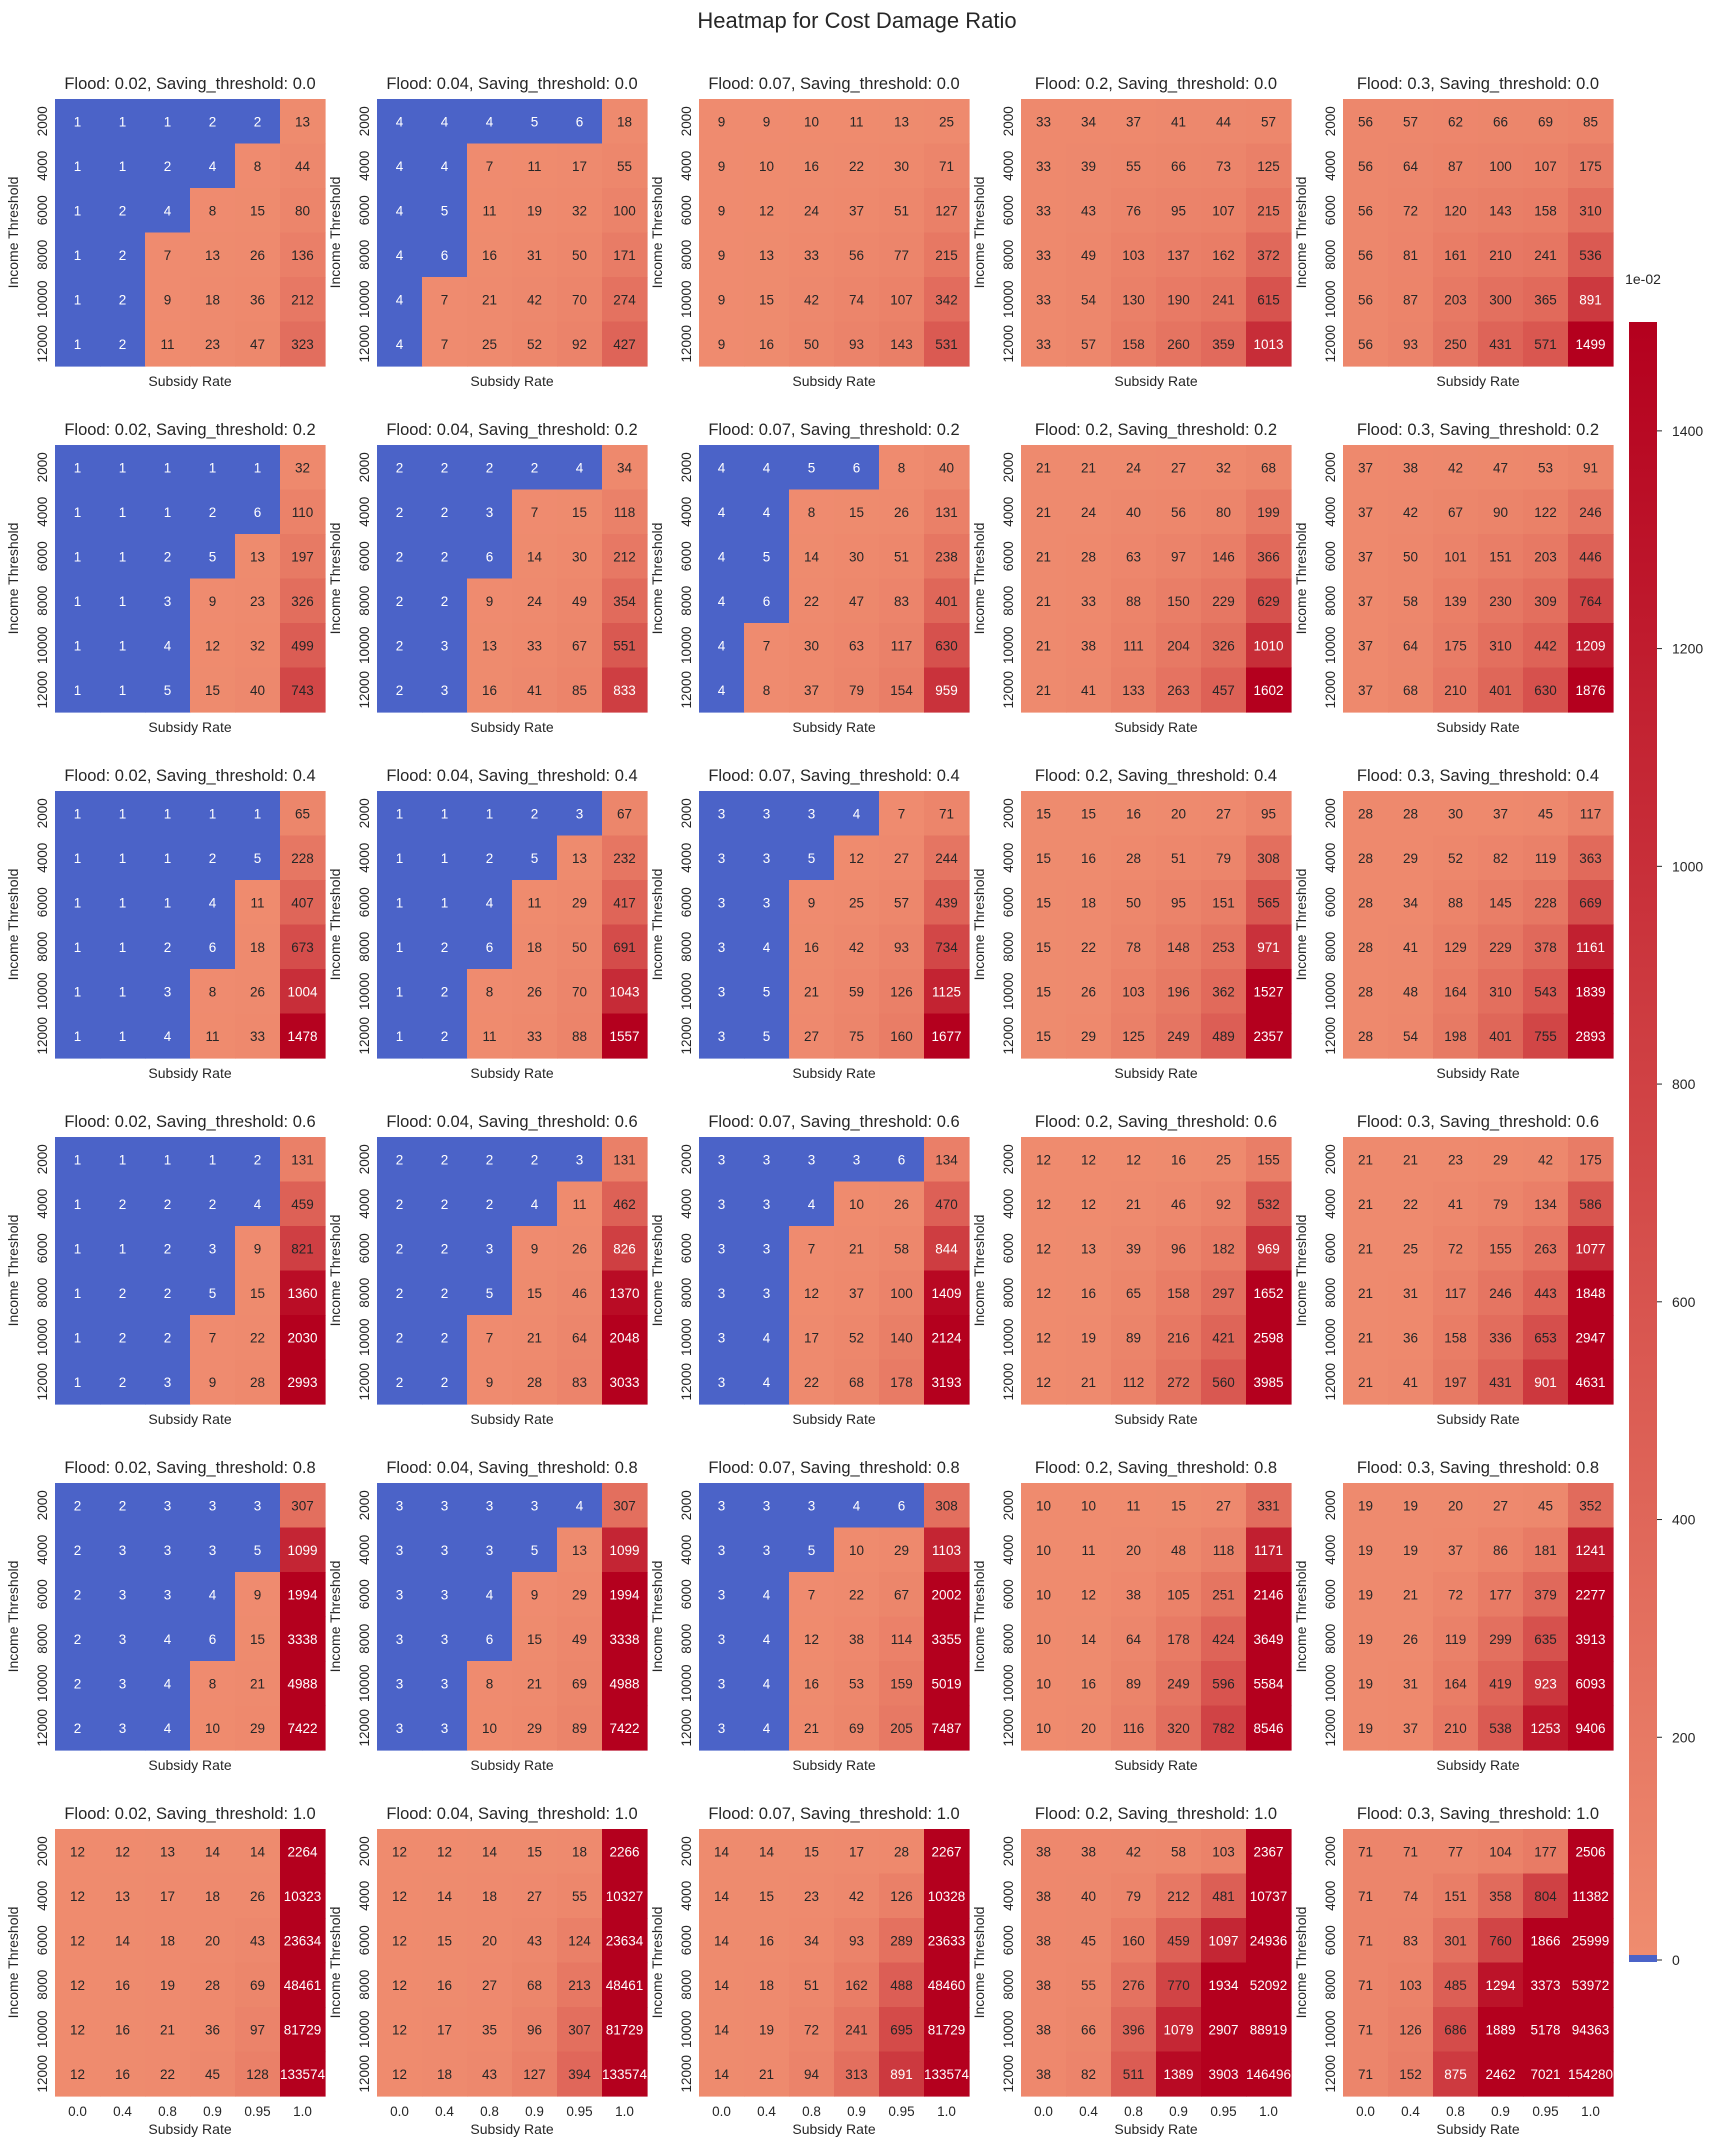 The height and width of the screenshot is (2140, 1714). What do you see at coordinates (624, 645) in the screenshot?
I see `cell-value-label: 551` at bounding box center [624, 645].